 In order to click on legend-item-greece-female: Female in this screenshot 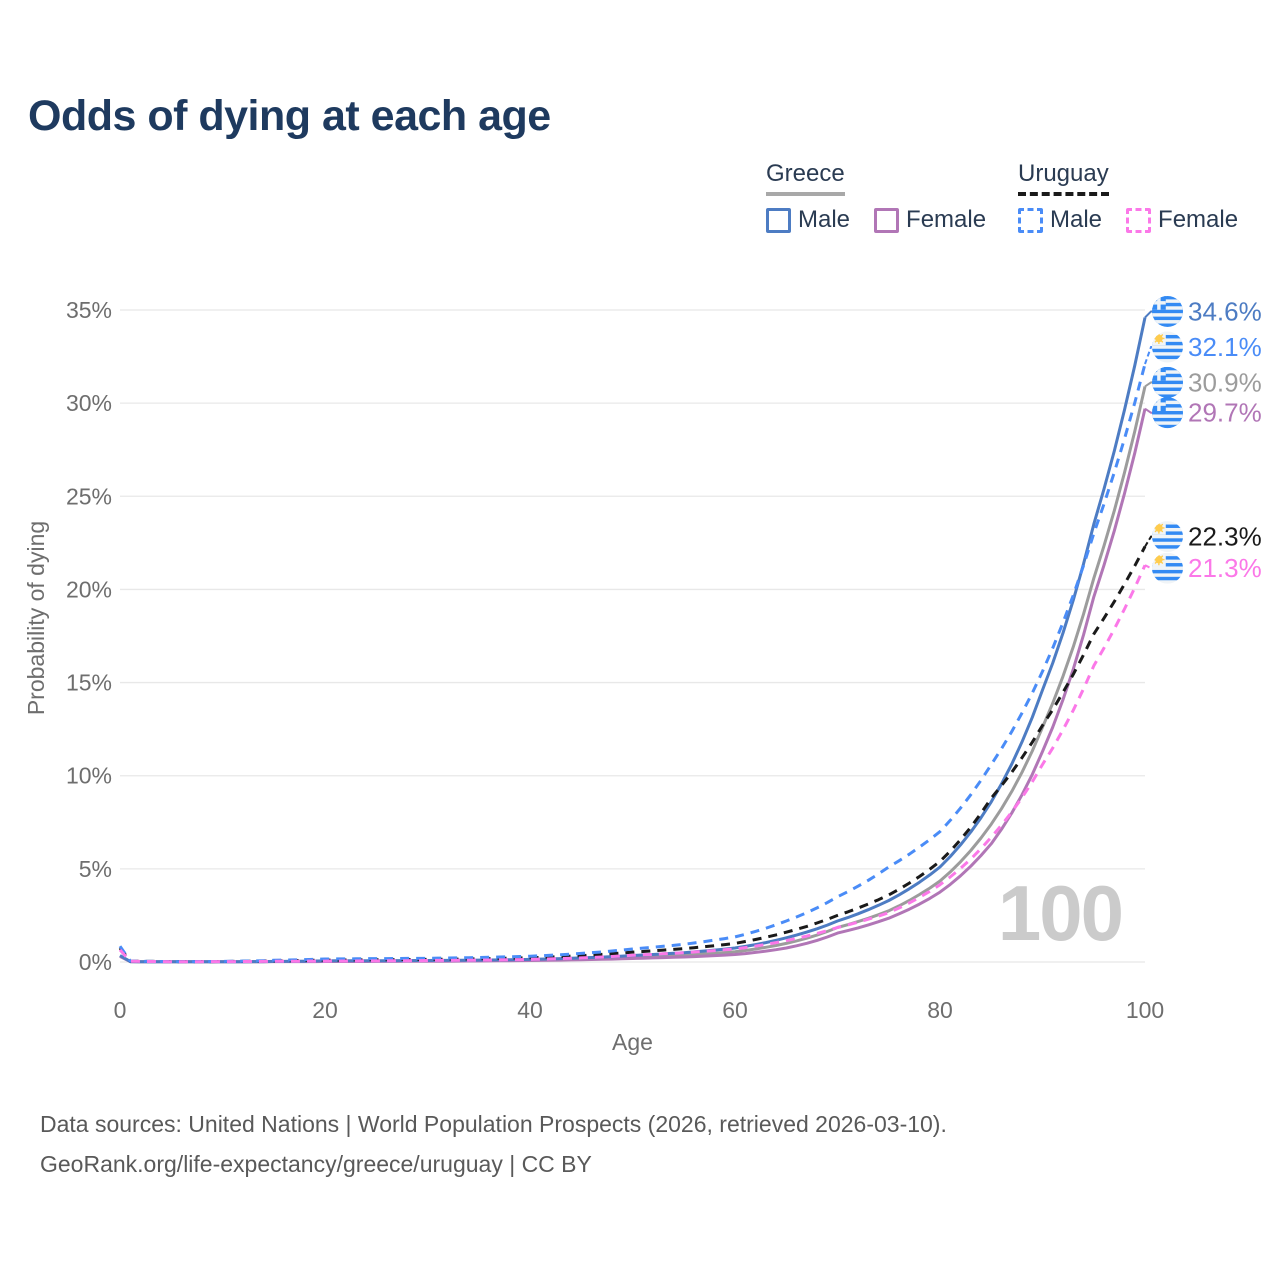, I will do `click(930, 220)`.